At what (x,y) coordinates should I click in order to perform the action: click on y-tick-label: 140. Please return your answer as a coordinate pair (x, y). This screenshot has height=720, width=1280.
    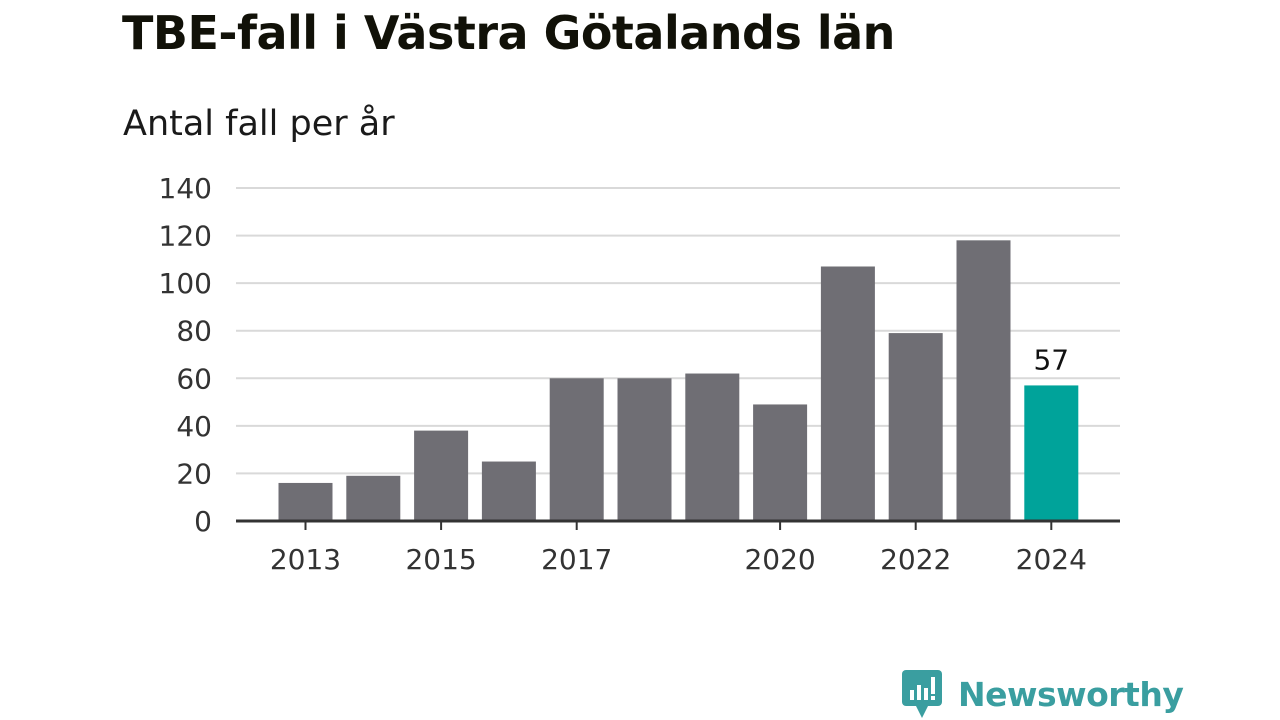
    Looking at the image, I should click on (185, 188).